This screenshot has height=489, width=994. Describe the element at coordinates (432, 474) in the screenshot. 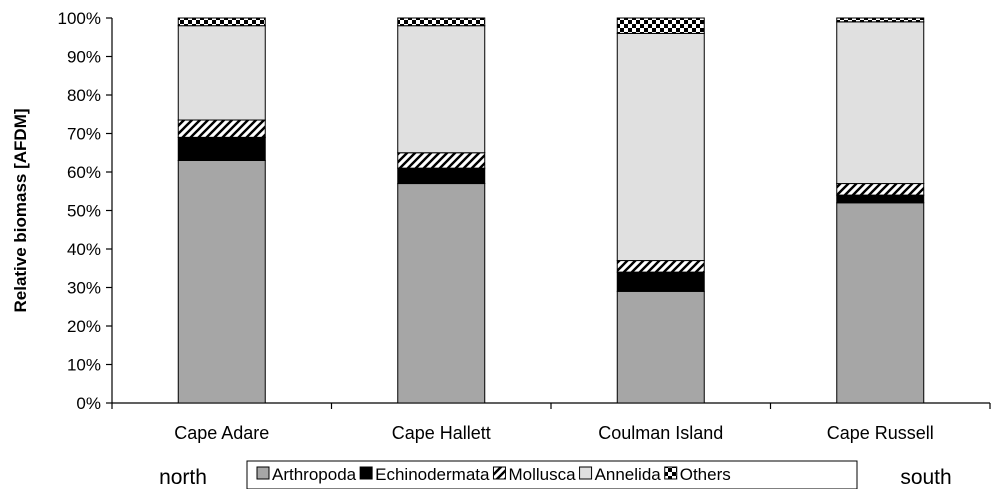

I see `legend-label-echinodermata: Echinodermata` at that location.